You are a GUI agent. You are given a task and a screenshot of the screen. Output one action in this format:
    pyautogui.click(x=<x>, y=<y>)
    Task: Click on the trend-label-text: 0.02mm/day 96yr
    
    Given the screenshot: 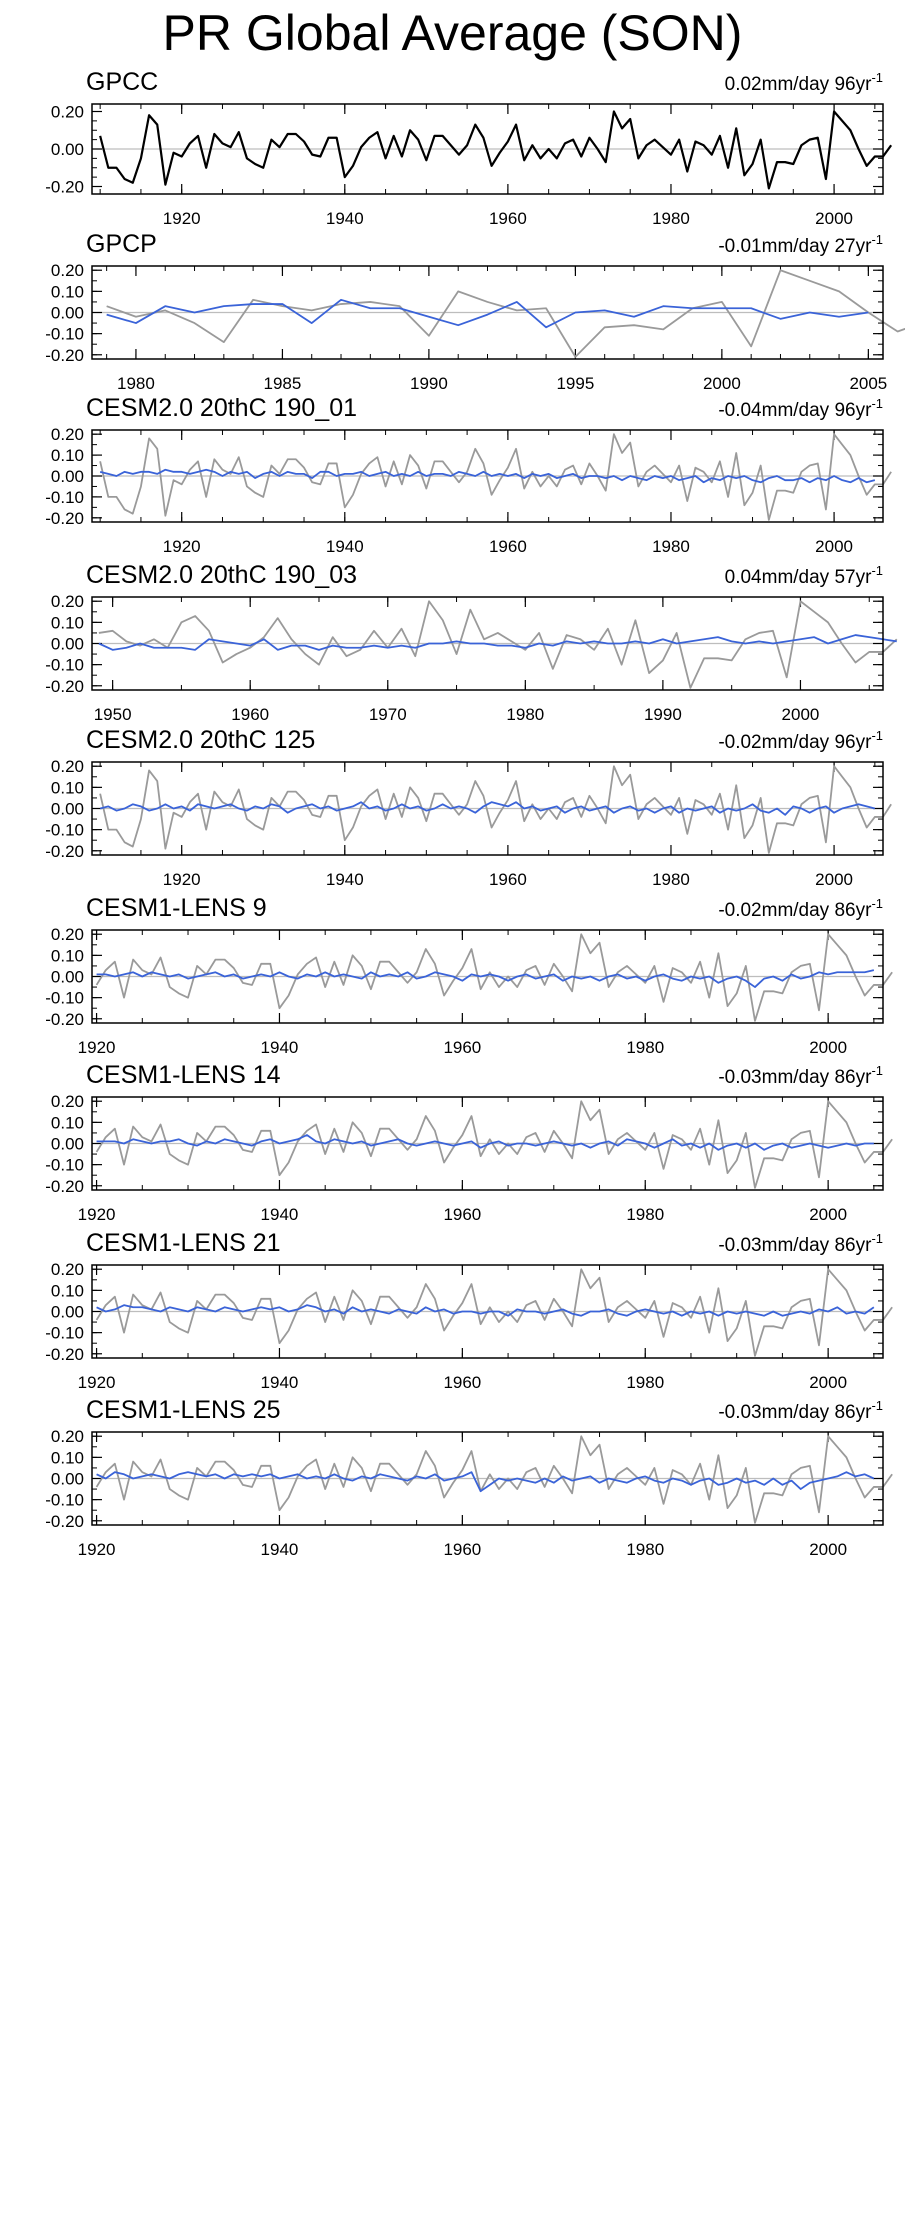 What is the action you would take?
    pyautogui.click(x=798, y=84)
    